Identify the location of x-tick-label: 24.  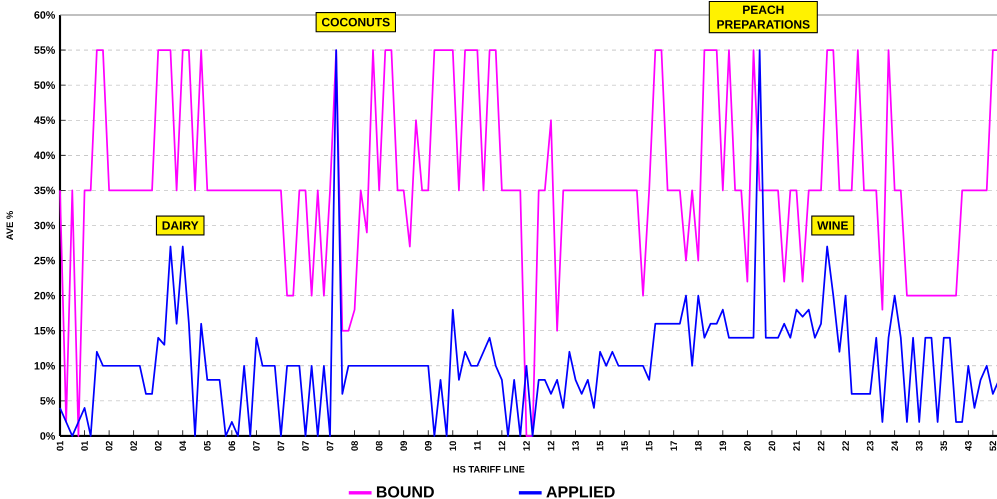
(894, 445).